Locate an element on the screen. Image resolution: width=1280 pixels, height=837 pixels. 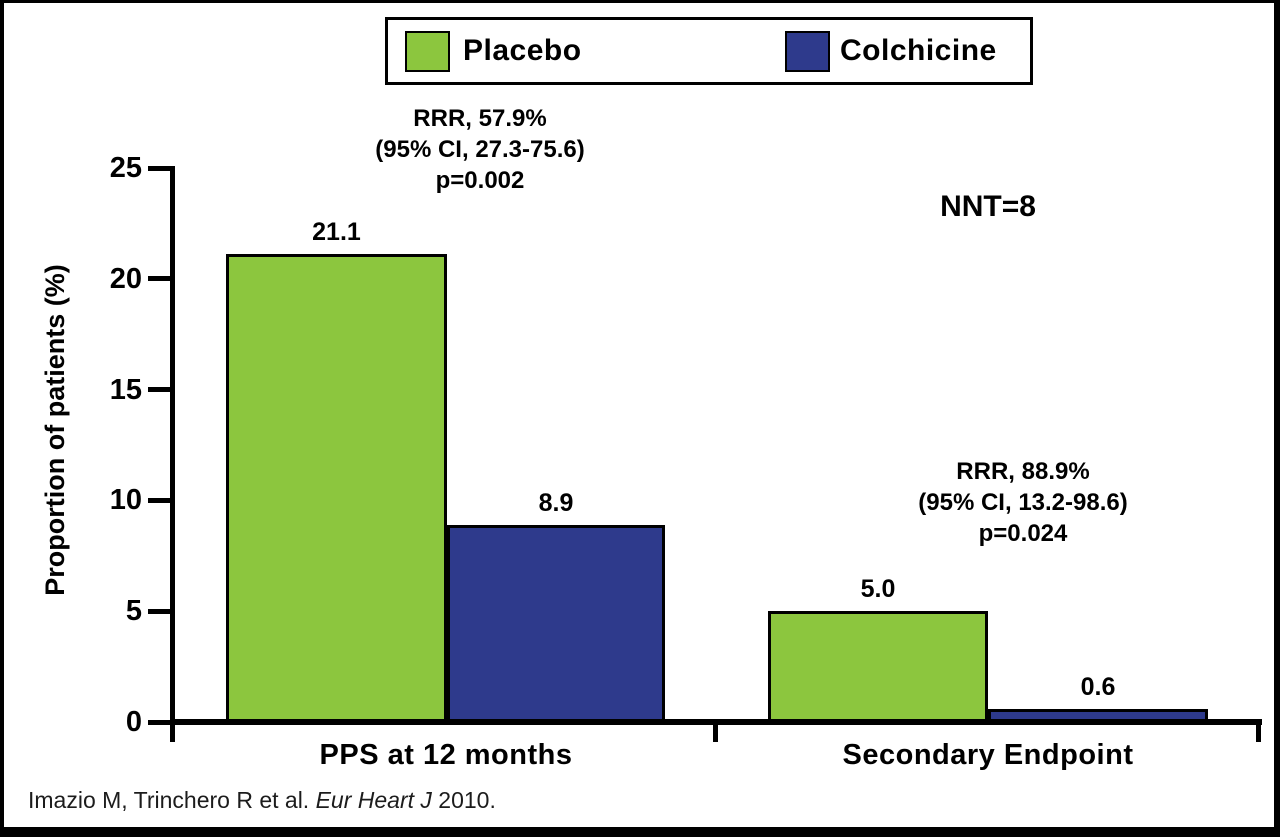
legend-label-colchicine: Colchicine is located at coordinates (918, 50).